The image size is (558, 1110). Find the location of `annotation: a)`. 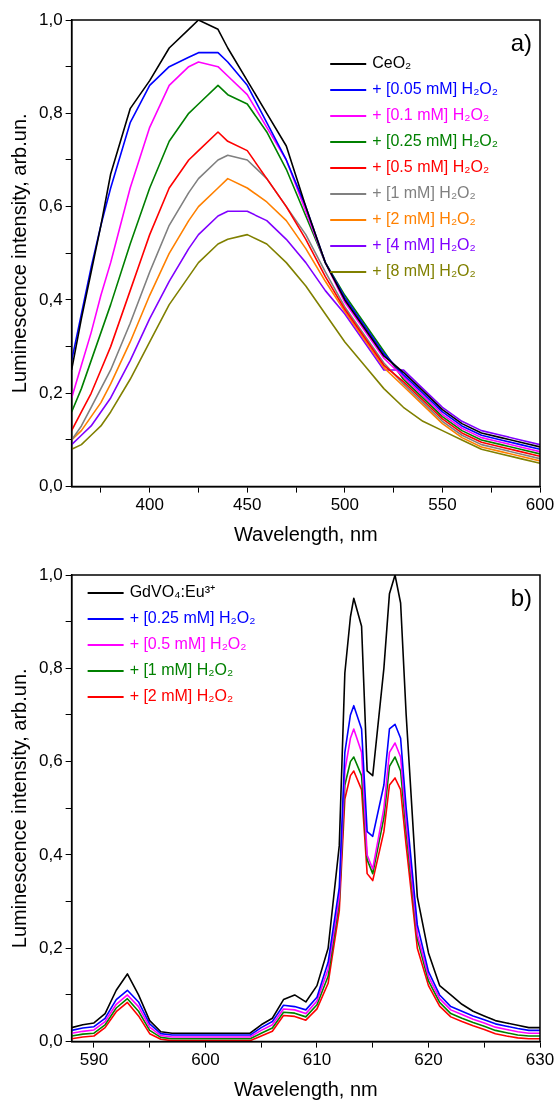

annotation: a) is located at coordinates (521, 42).